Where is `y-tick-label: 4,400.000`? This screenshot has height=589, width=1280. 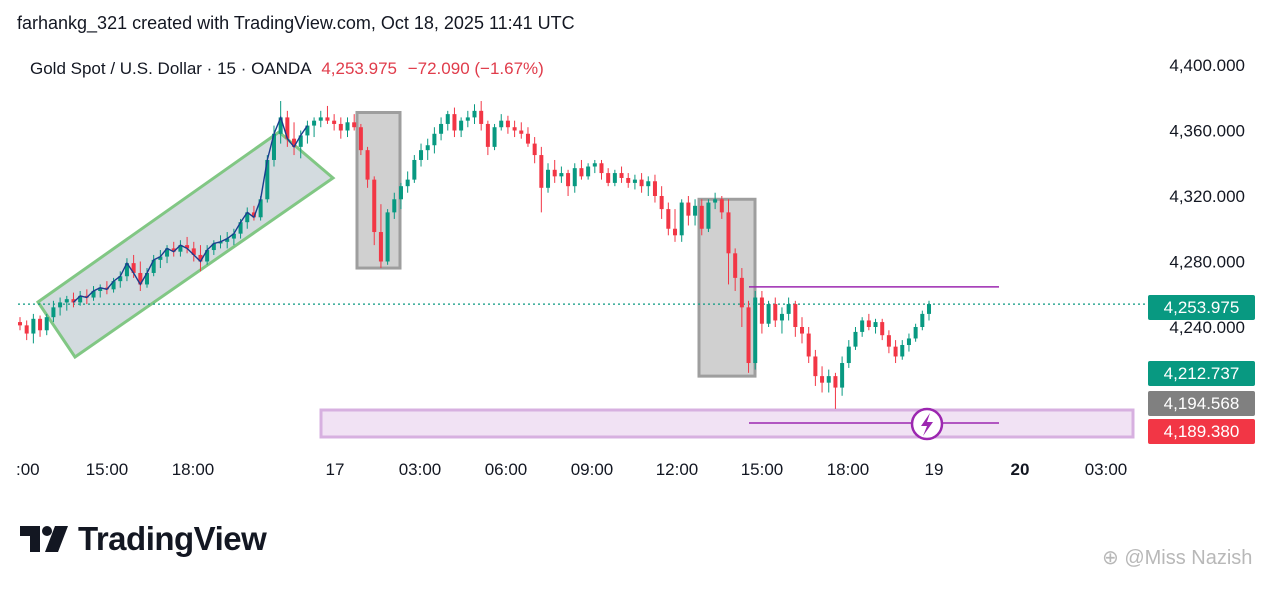
y-tick-label: 4,400.000 is located at coordinates (1207, 65).